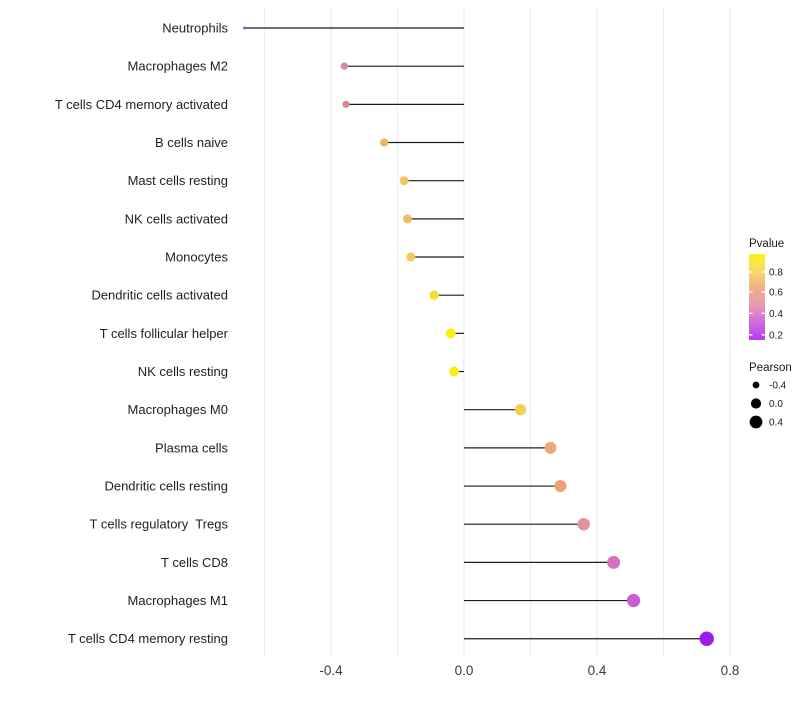 The image size is (800, 705). Describe the element at coordinates (464, 670) in the screenshot. I see `x-axis-tick-label: 0.0` at that location.